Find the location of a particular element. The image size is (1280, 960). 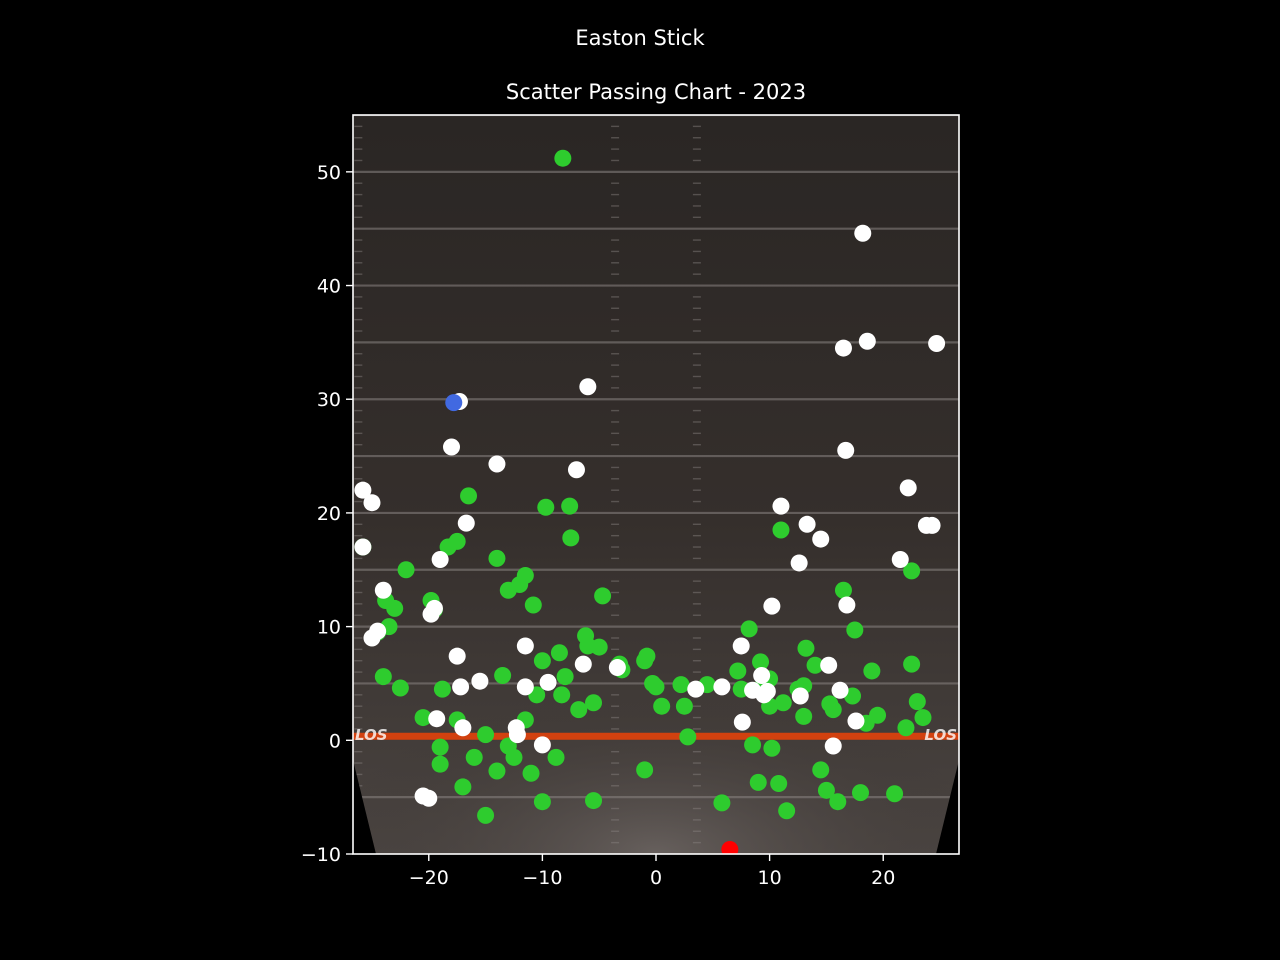

y-tick-label: 20 is located at coordinates (329, 514).